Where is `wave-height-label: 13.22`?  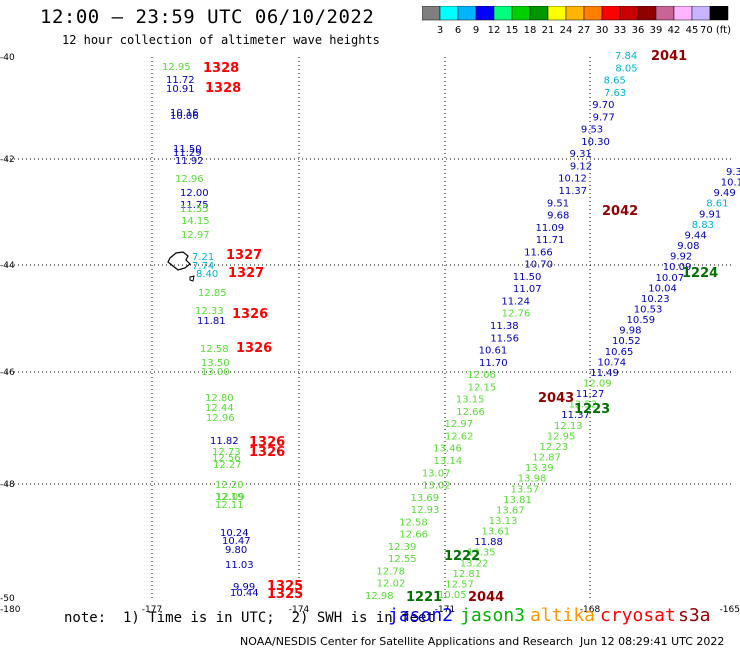
wave-height-label: 13.22 is located at coordinates (474, 563).